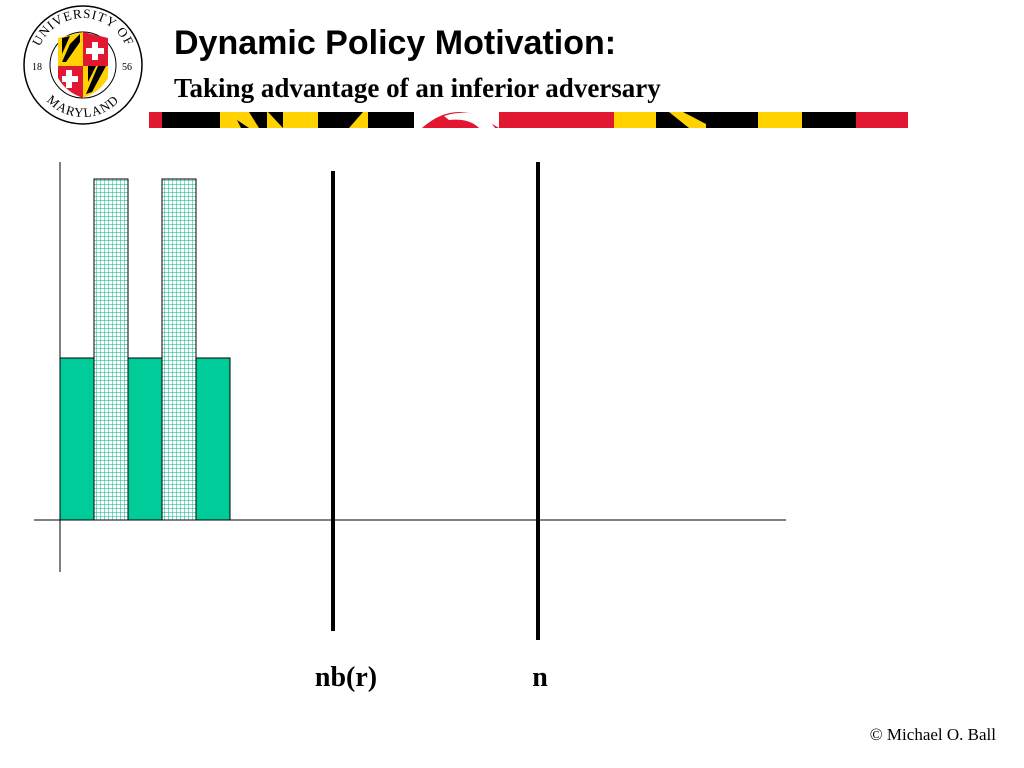  I want to click on maryland-flag-icon, so click(83, 65).